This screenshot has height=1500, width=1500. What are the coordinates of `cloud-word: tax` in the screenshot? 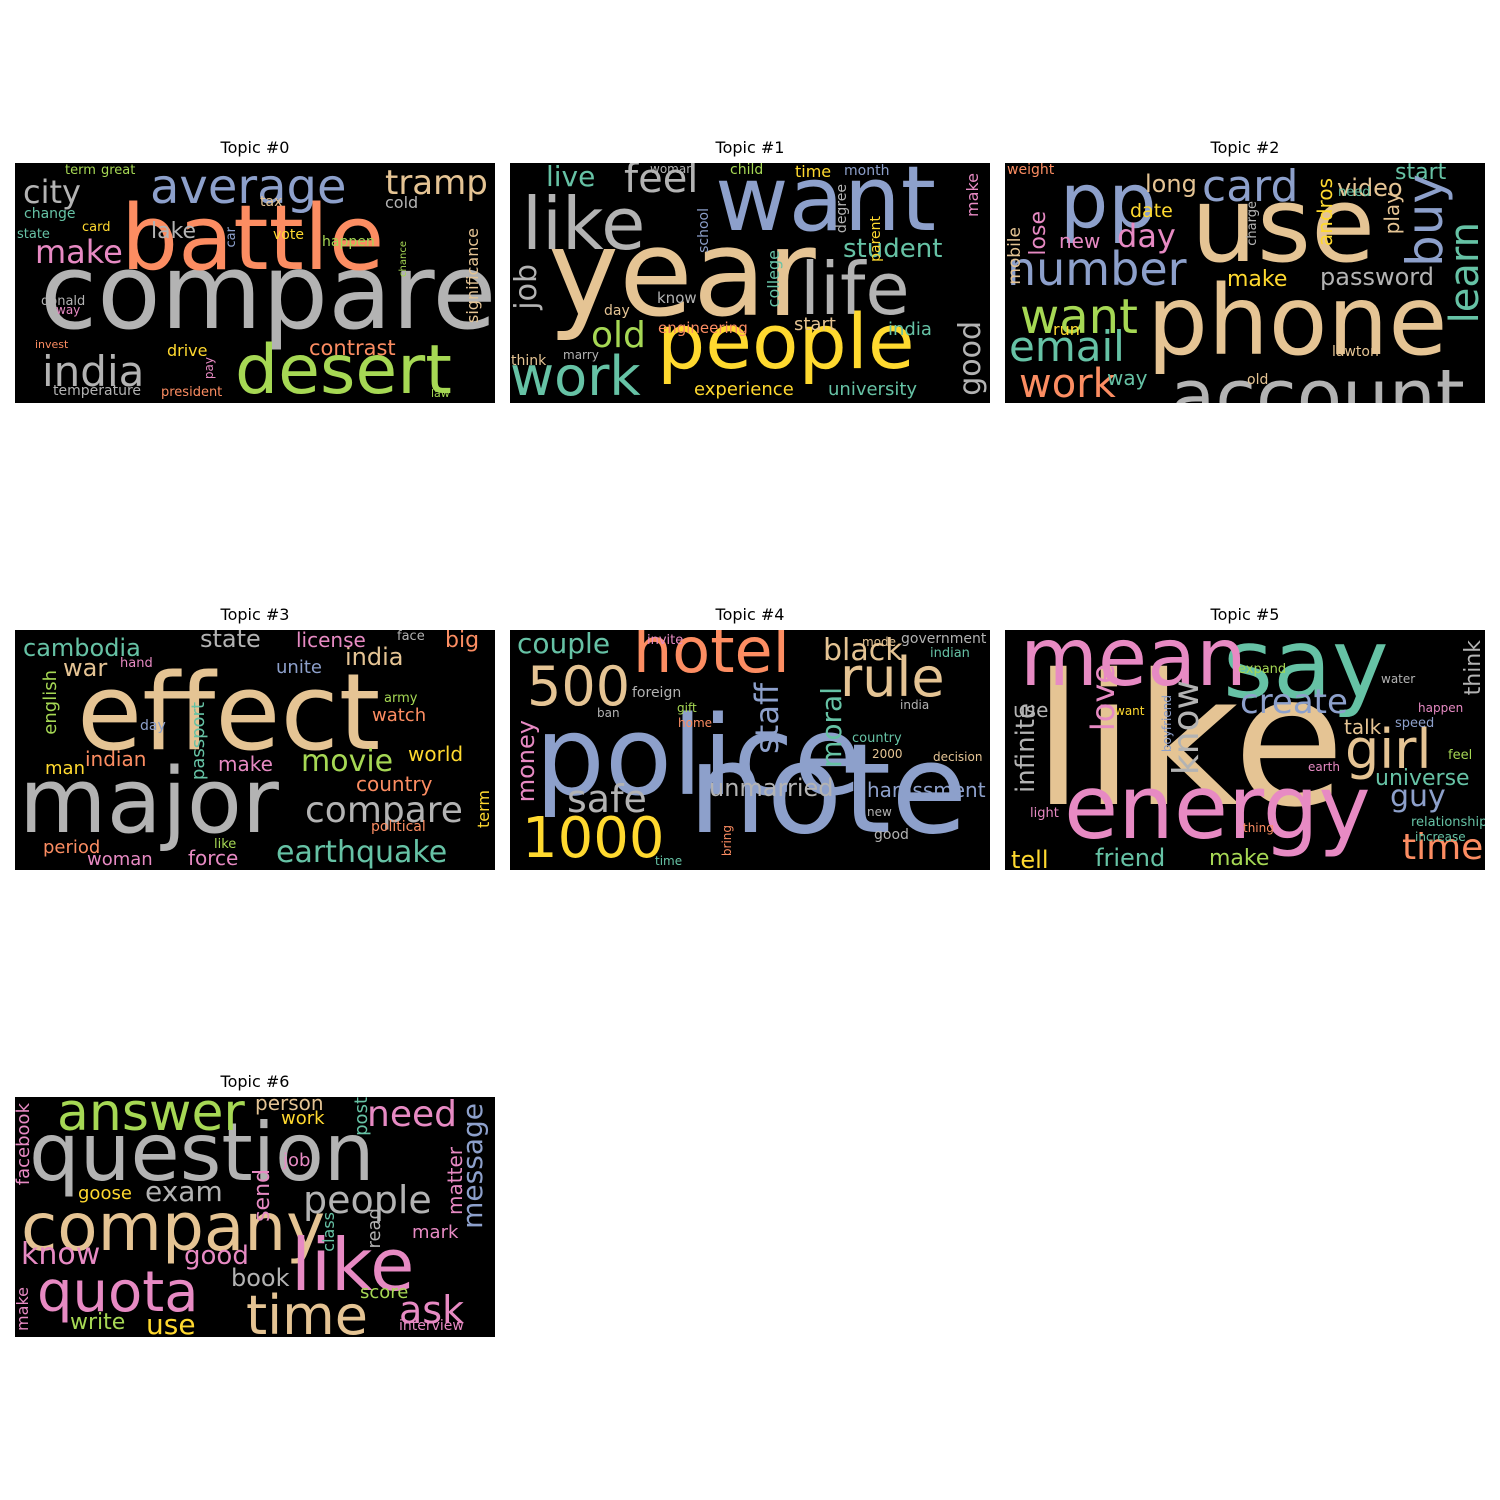 It's located at (271, 202).